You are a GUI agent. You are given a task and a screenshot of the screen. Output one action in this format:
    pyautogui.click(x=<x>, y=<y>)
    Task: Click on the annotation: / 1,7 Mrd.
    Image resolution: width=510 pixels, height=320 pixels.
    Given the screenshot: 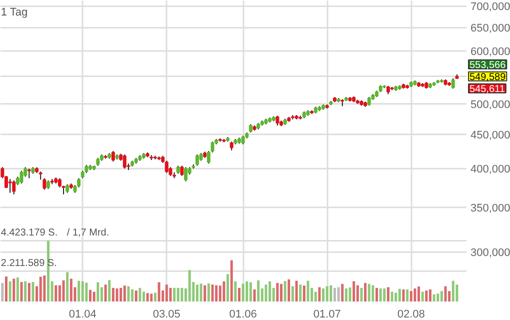 What is the action you would take?
    pyautogui.click(x=88, y=233)
    